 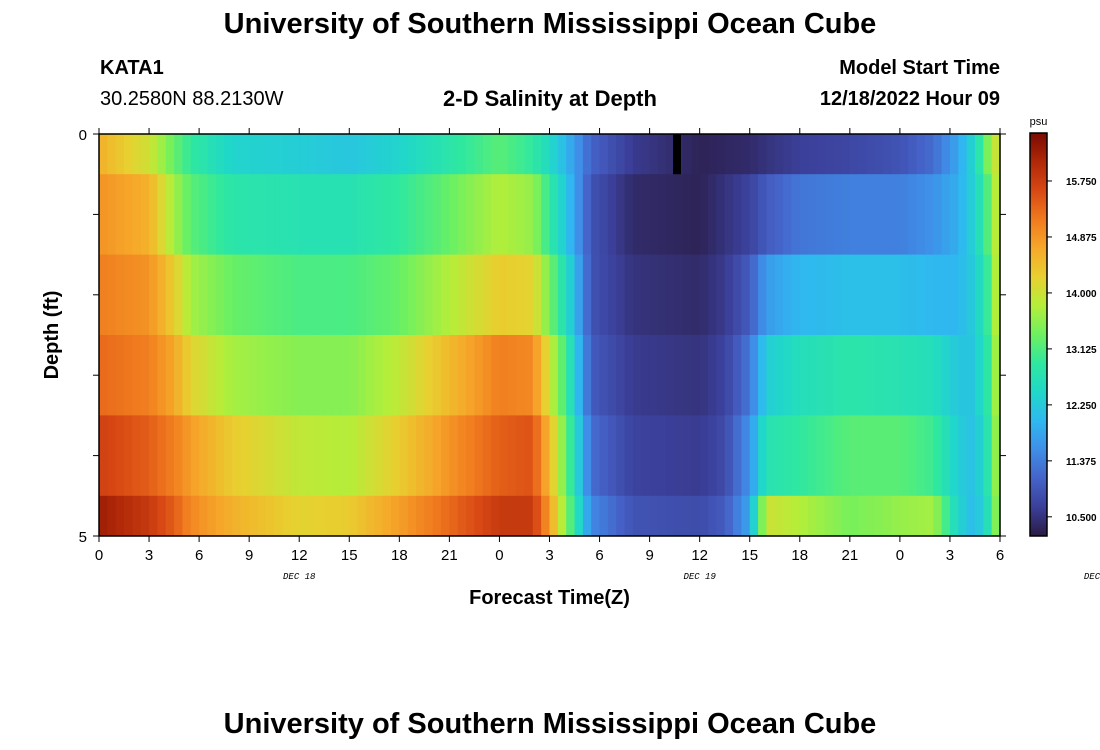 I want to click on x-tick-label: 3, so click(x=149, y=555).